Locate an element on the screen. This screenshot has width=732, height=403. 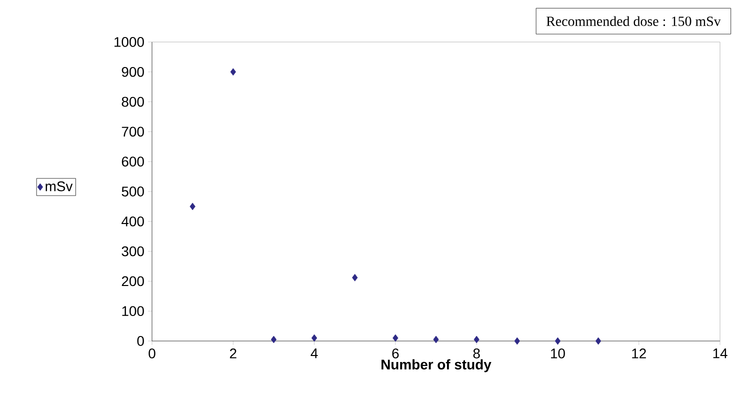
text: Recommended dose : 150 mSv is located at coordinates (633, 21).